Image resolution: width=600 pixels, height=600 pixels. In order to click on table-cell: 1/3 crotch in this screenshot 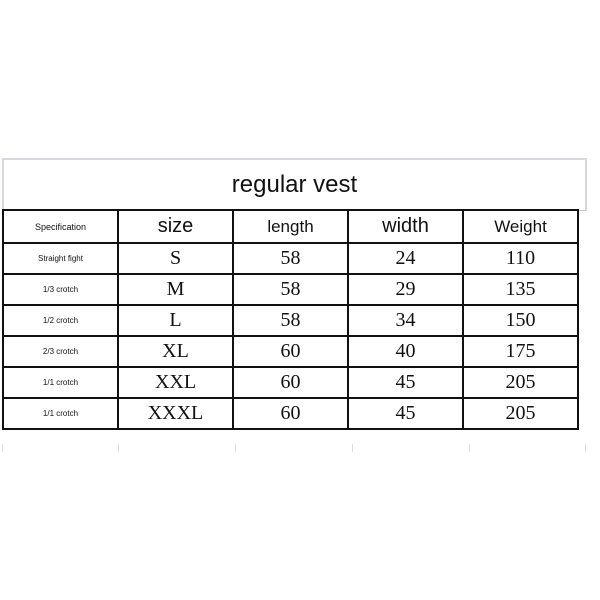, I will do `click(60, 289)`.